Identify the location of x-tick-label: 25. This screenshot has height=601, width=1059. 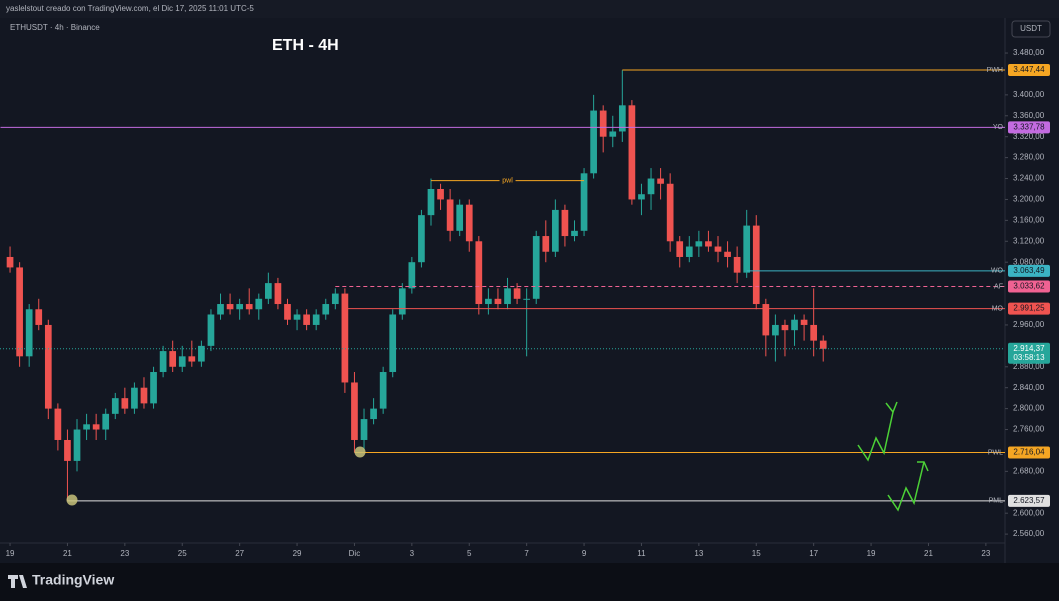
(182, 553).